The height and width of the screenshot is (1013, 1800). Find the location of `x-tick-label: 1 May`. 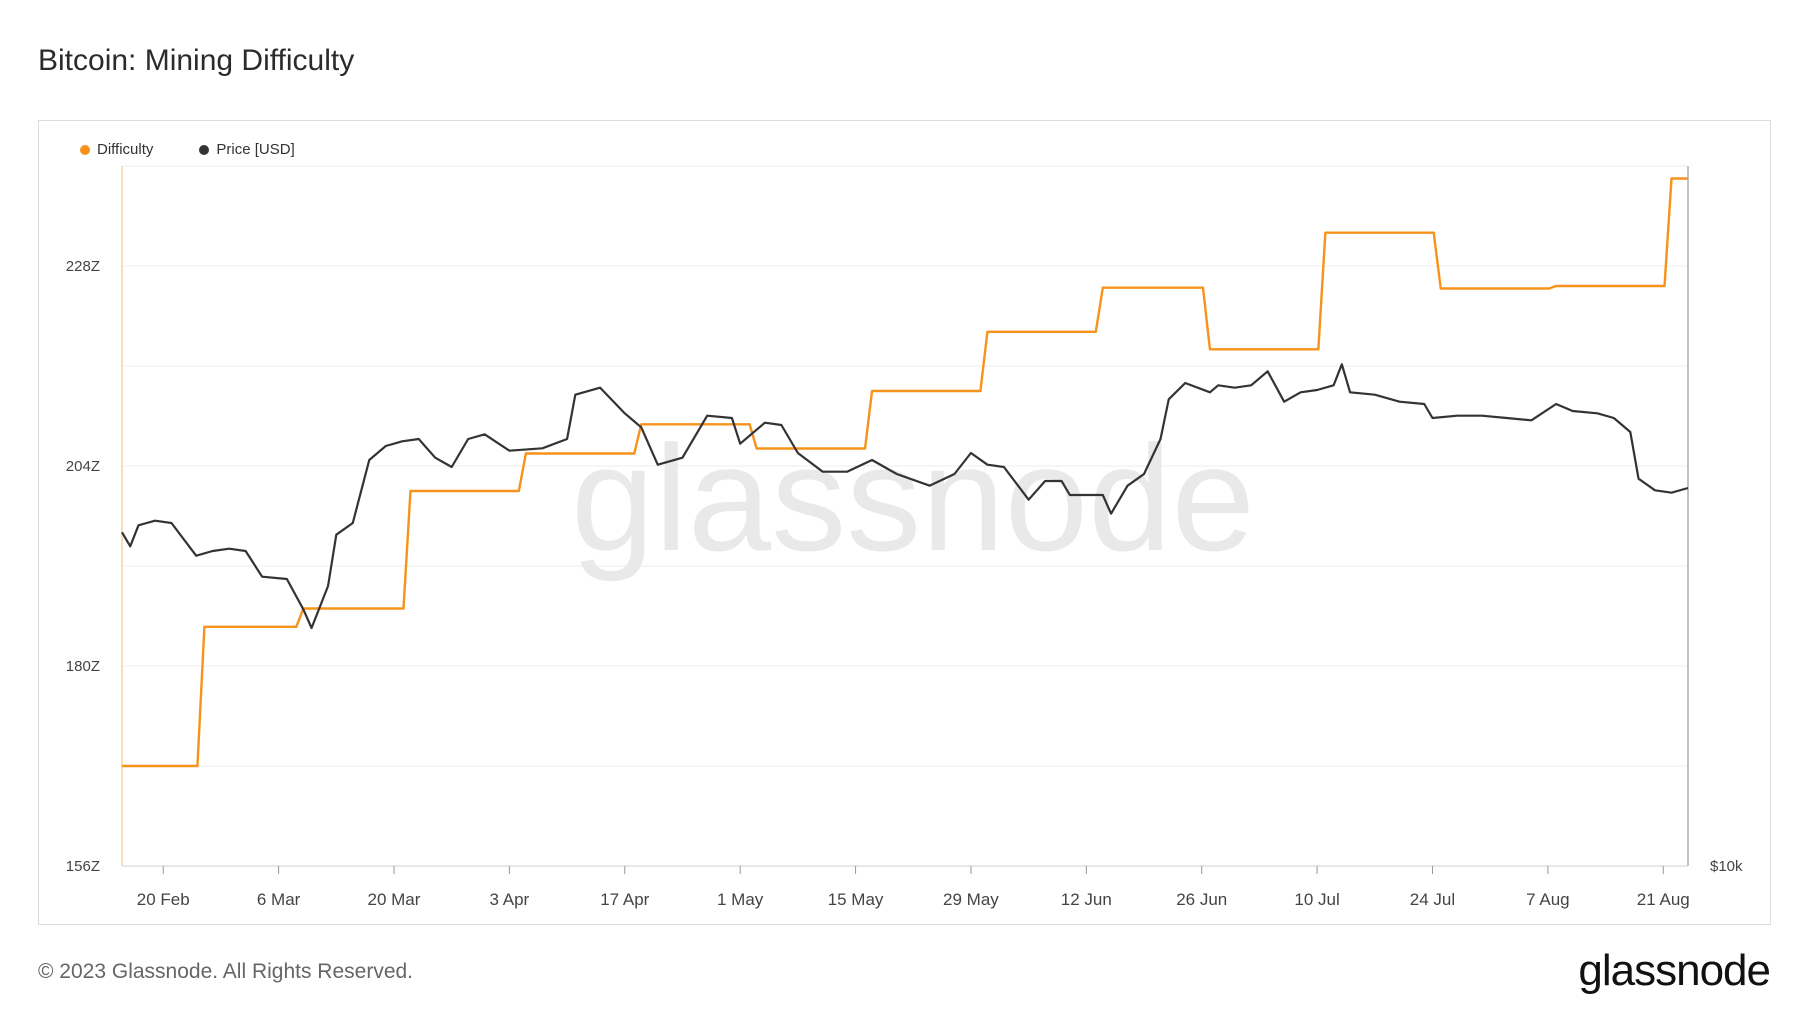

x-tick-label: 1 May is located at coordinates (740, 899).